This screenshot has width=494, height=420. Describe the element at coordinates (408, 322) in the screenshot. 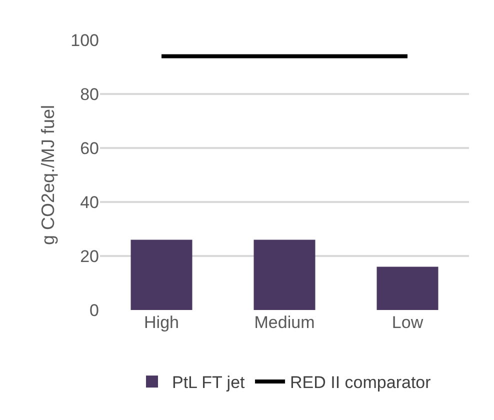

I see `x-tick-label: Low` at that location.